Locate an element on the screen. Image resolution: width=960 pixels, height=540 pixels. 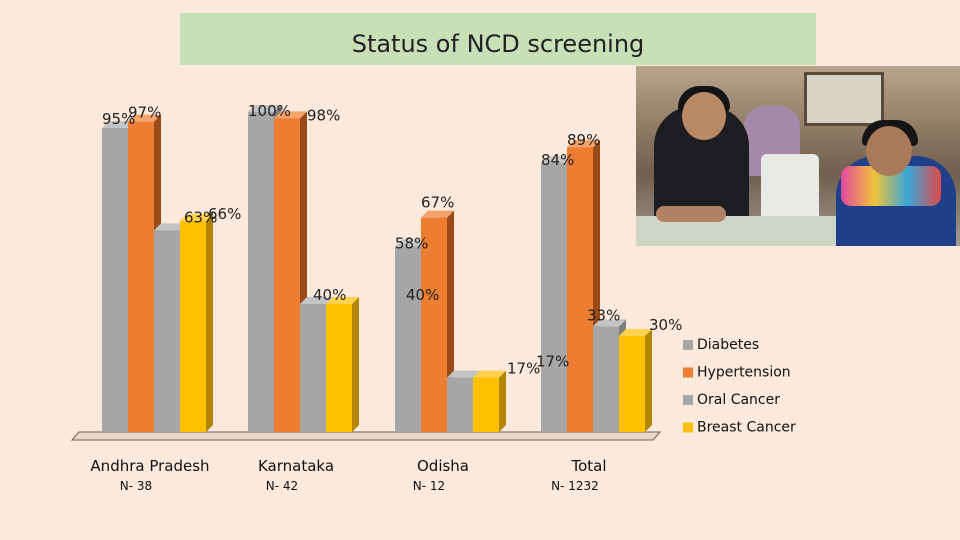
bar-hypertension-odisha is located at coordinates (437, 321).